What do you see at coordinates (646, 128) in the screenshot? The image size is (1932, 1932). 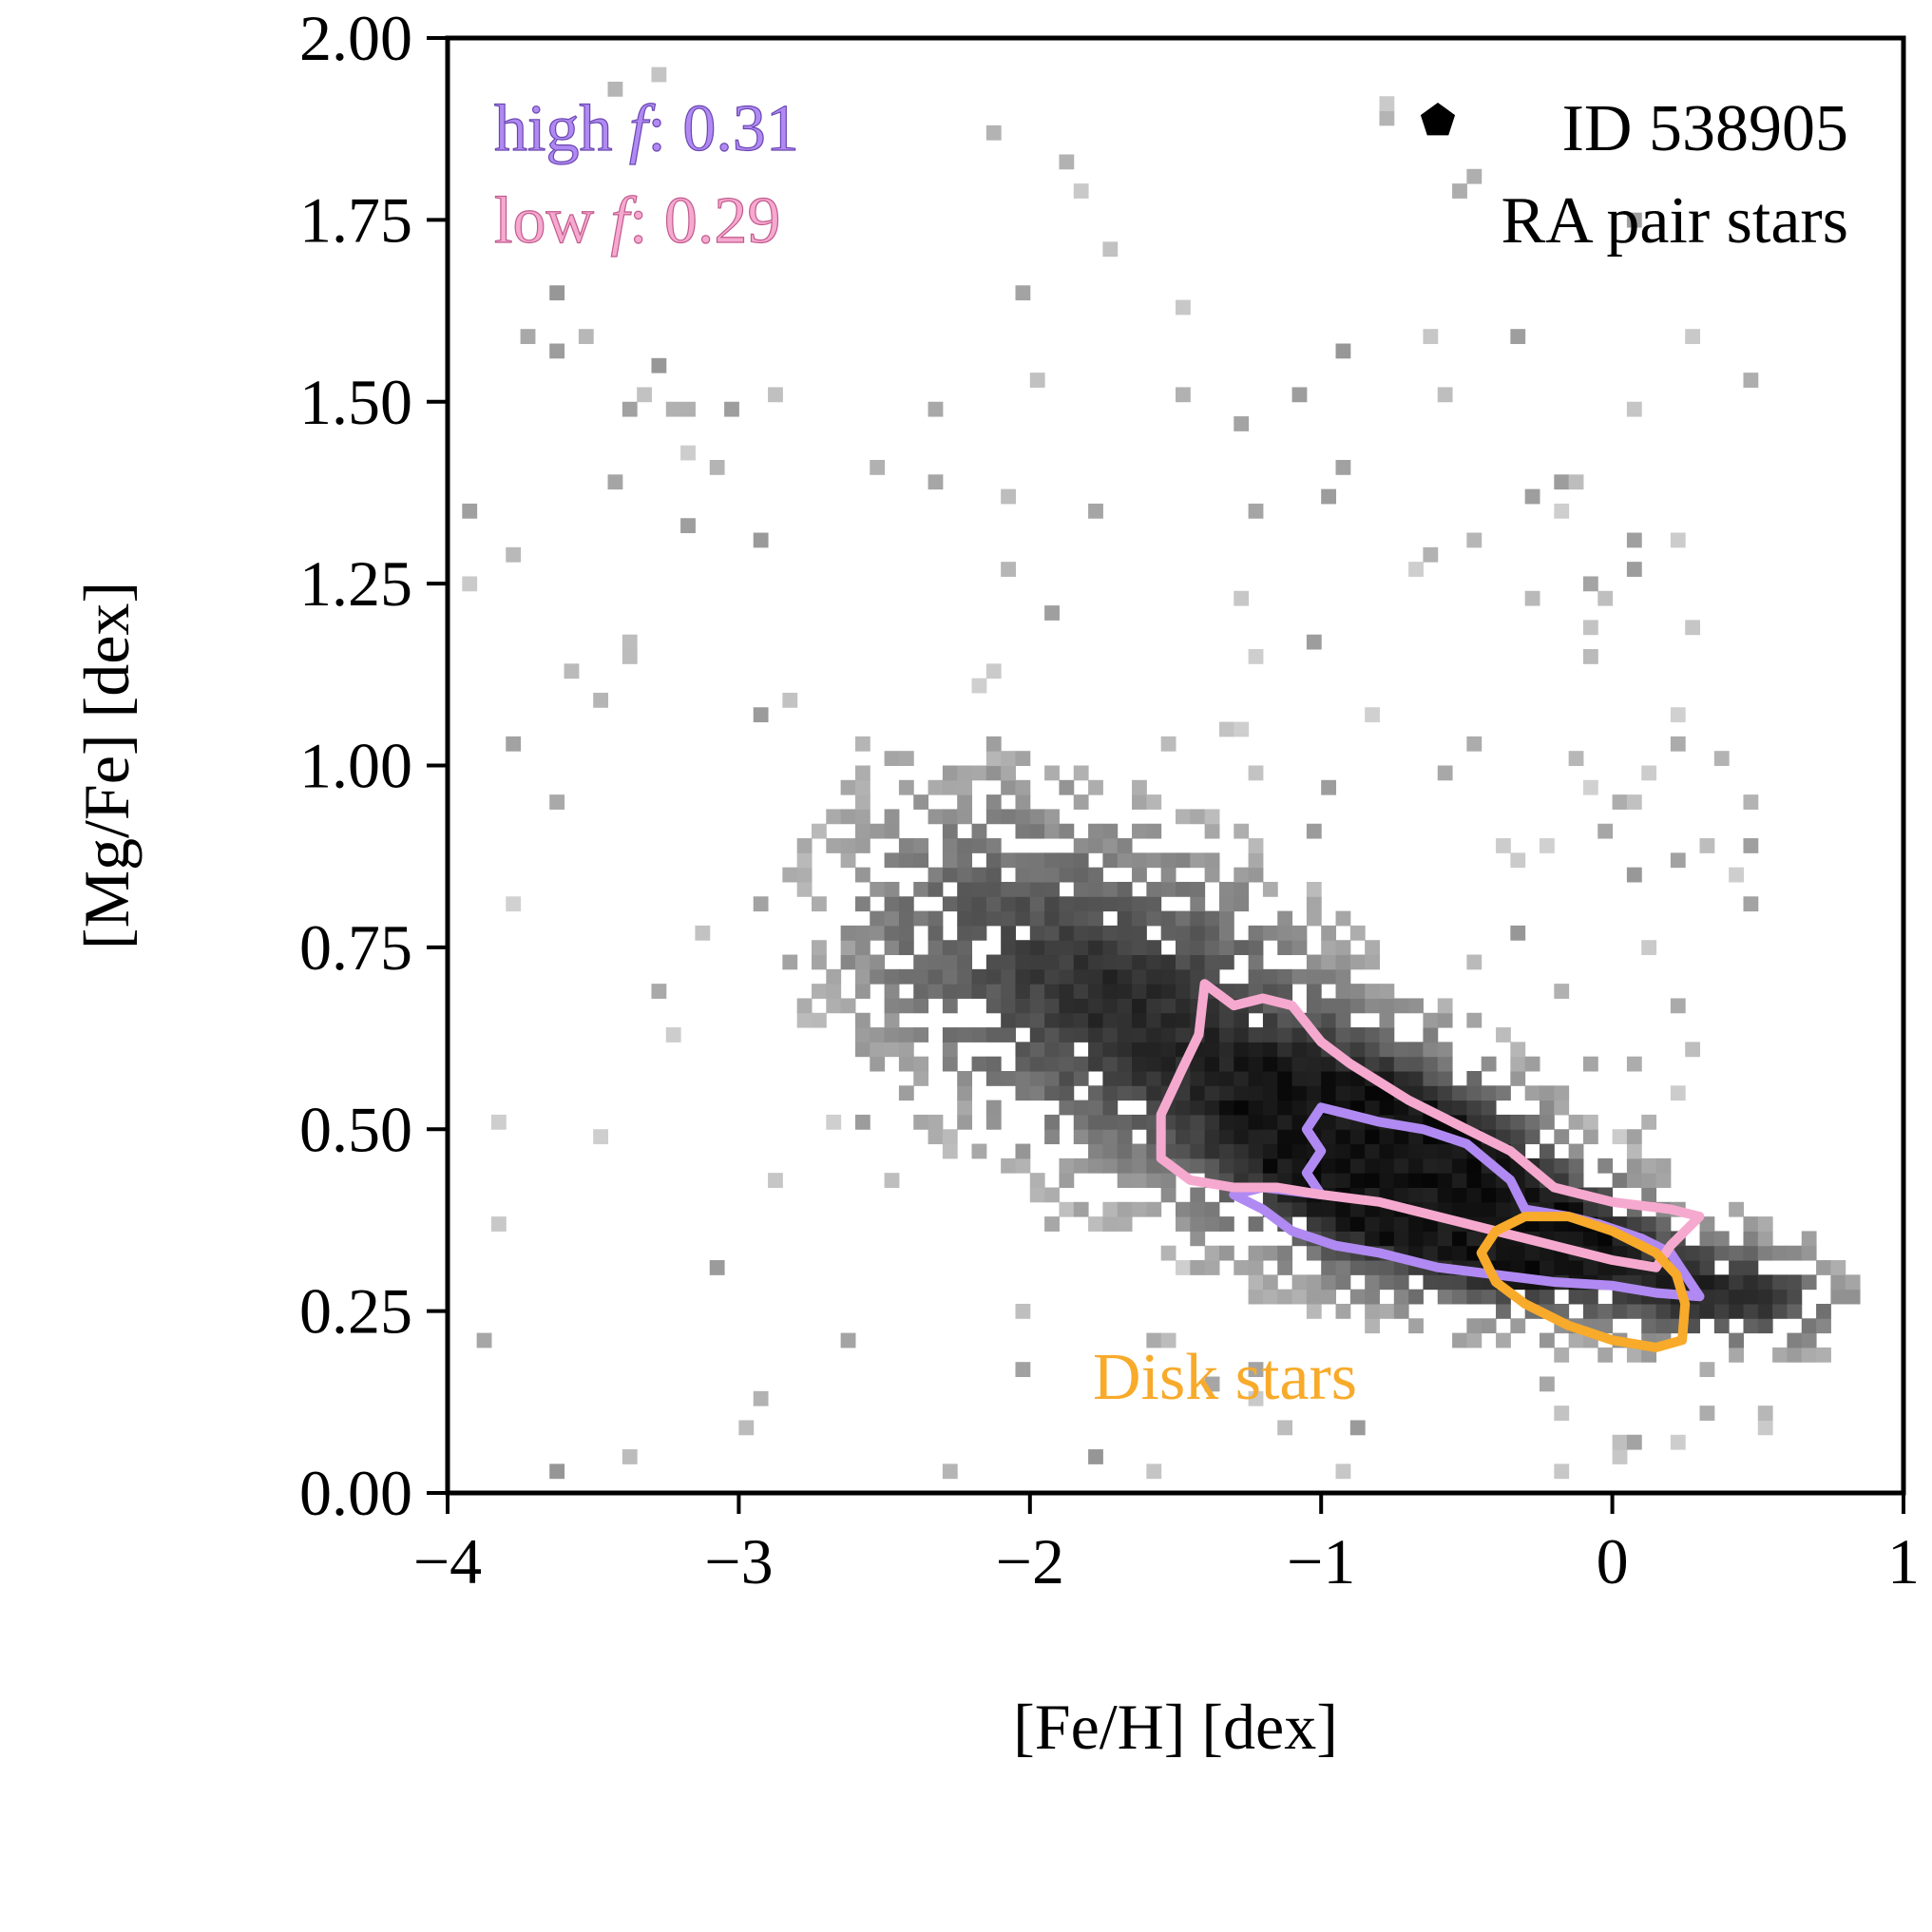 I see `high-f-annotation: high f: 0.31` at bounding box center [646, 128].